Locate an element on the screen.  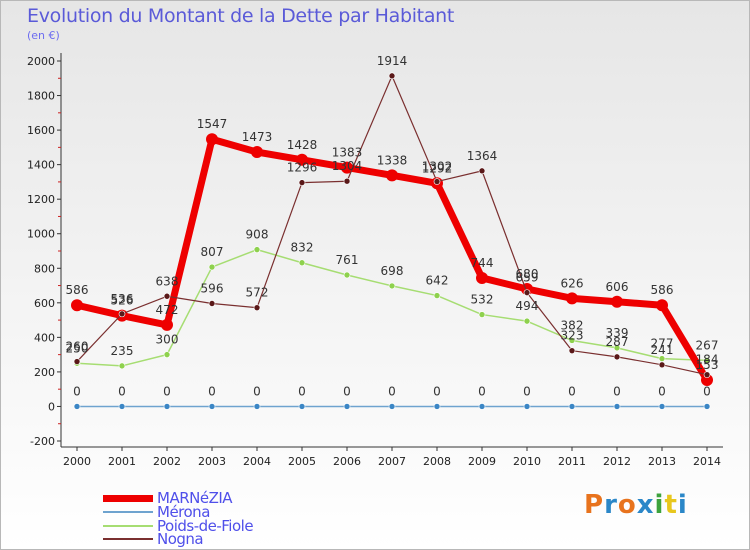
data-label: 1428 is located at coordinates (302, 145).